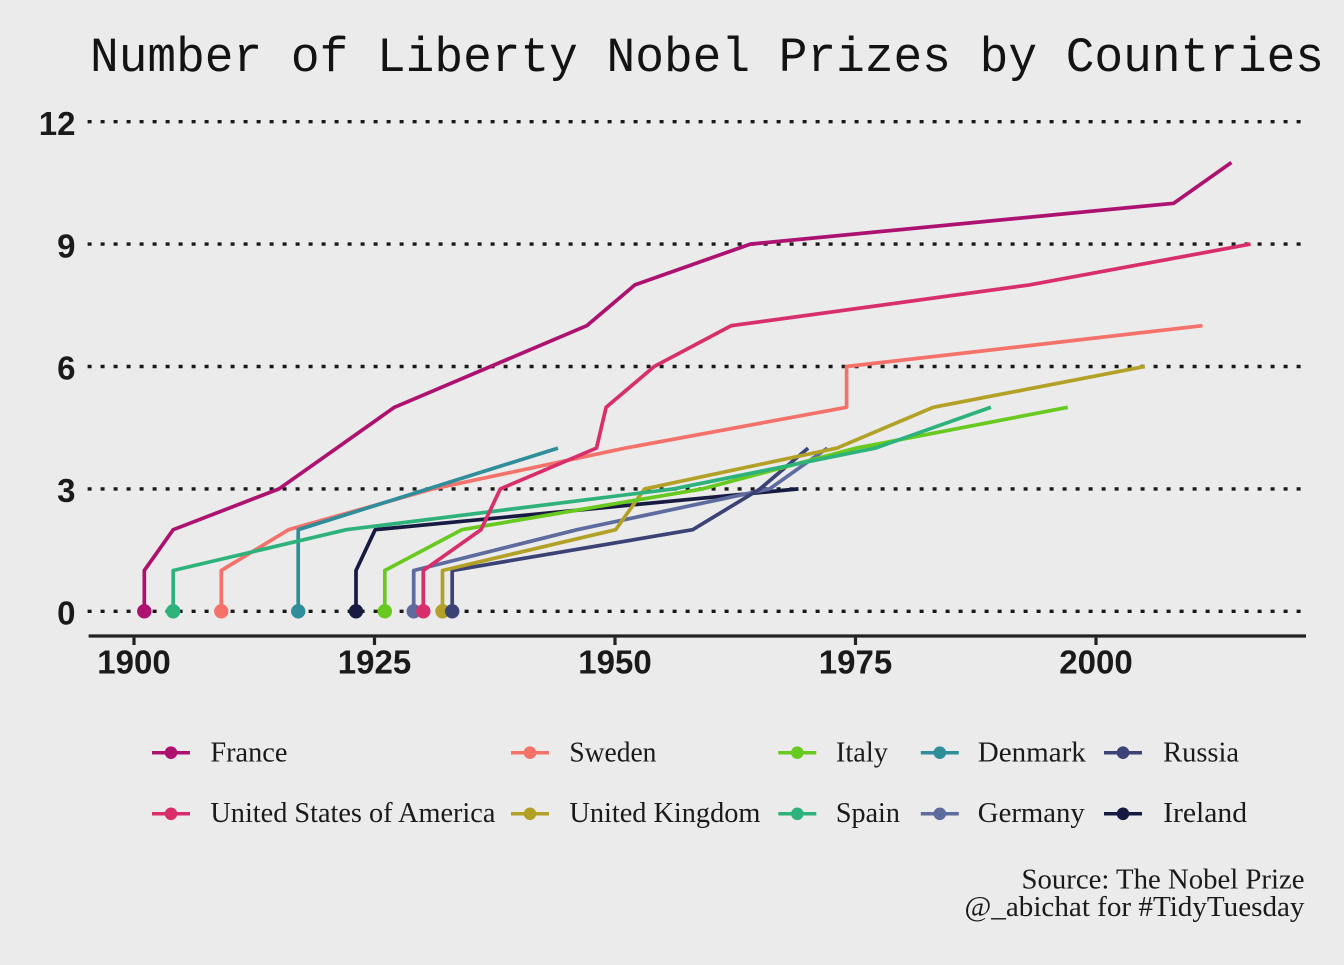 This screenshot has height=965, width=1344. I want to click on svg-text: Sweden, so click(612, 753).